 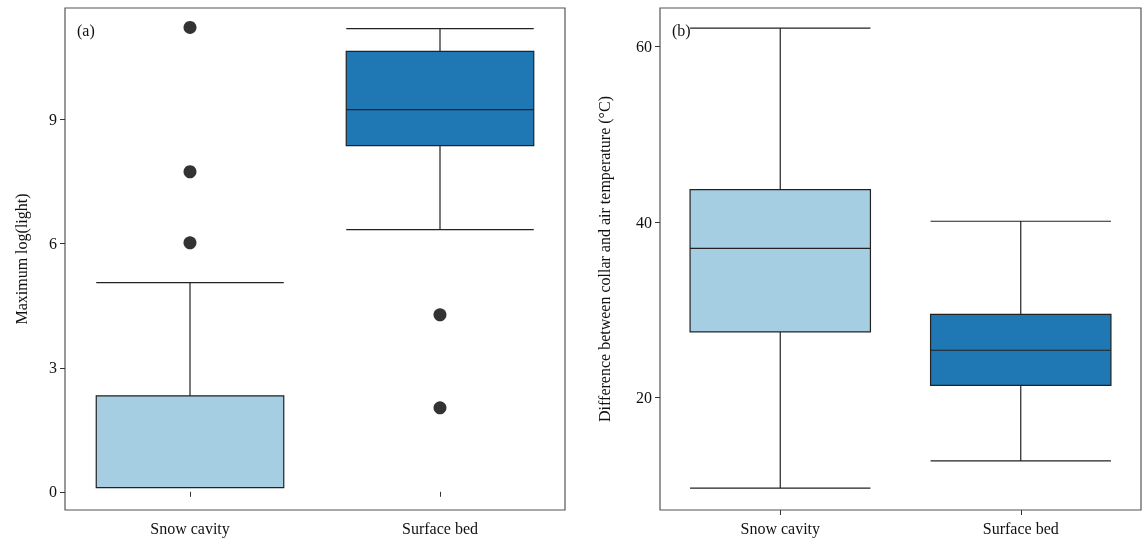 I want to click on y-axis-title: Difference between collar and air temperature (°C), so click(x=604, y=259).